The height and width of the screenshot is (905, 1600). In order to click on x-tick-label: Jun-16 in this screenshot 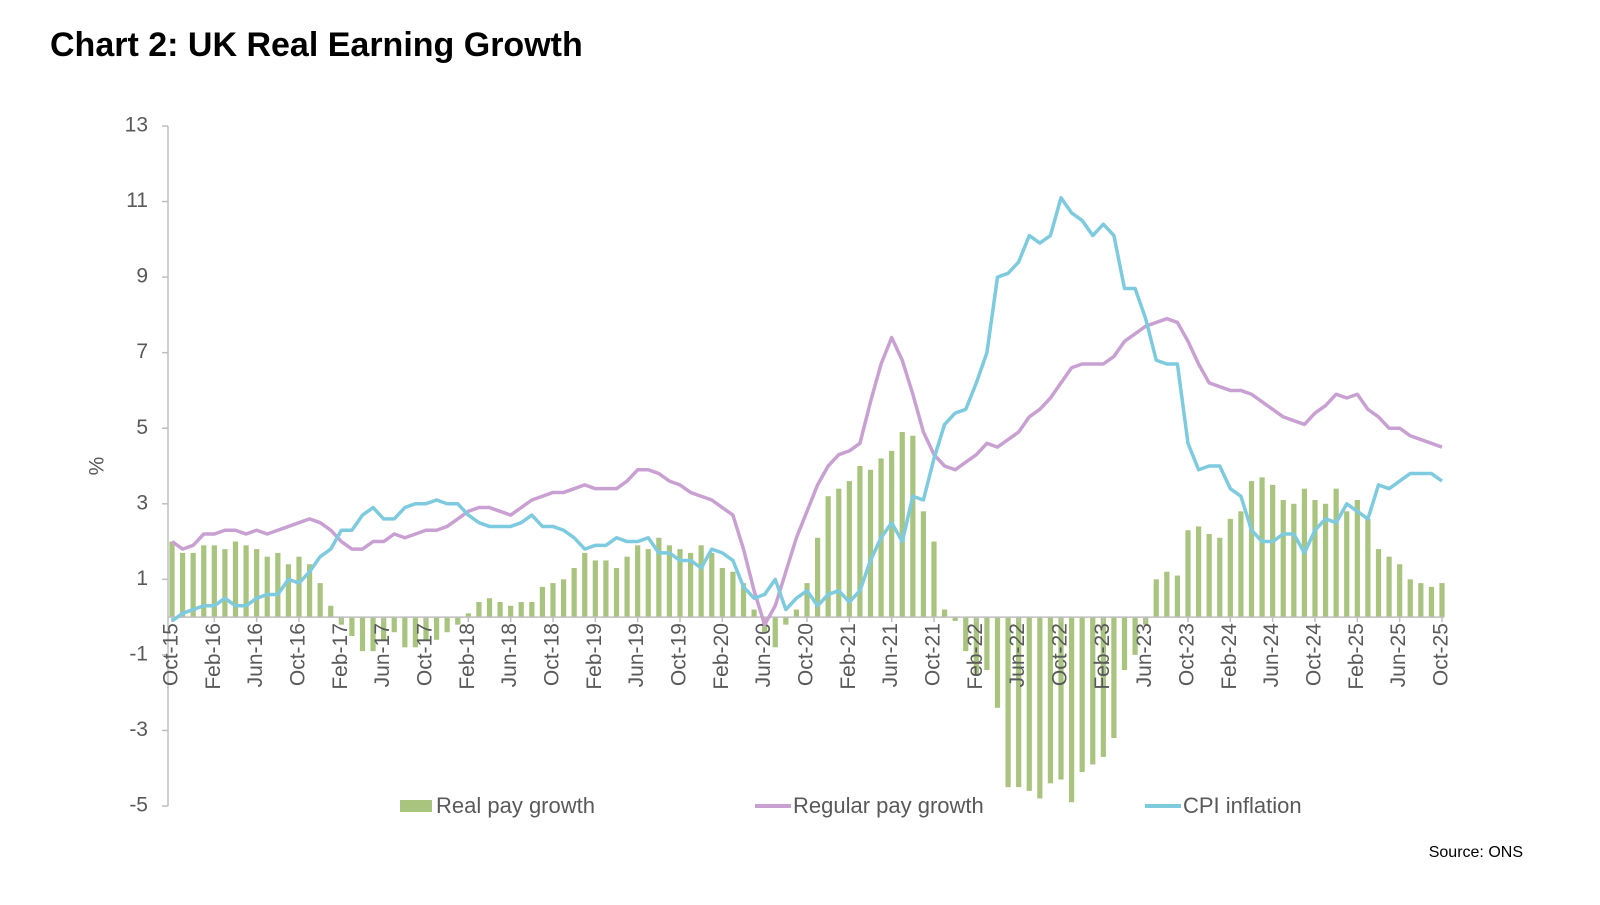, I will do `click(255, 655)`.